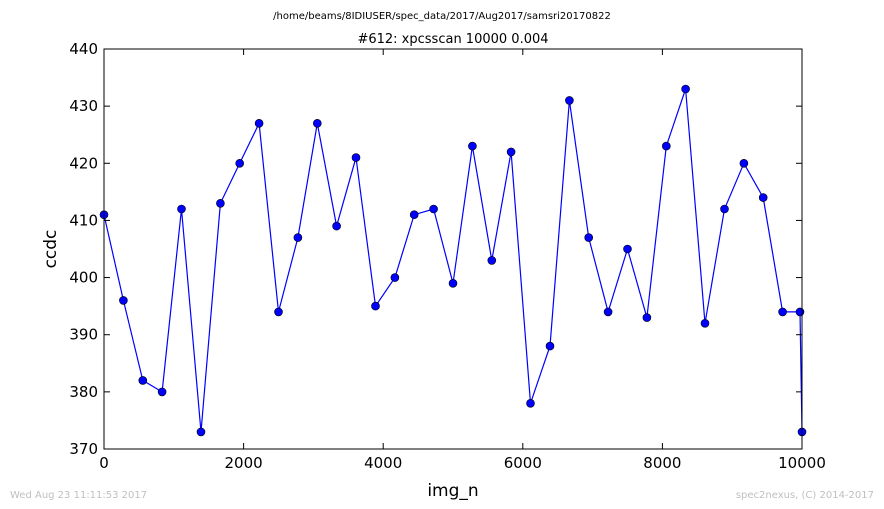 Image resolution: width=884 pixels, height=509 pixels. What do you see at coordinates (51, 249) in the screenshot?
I see `y-axis-label: ccdc` at bounding box center [51, 249].